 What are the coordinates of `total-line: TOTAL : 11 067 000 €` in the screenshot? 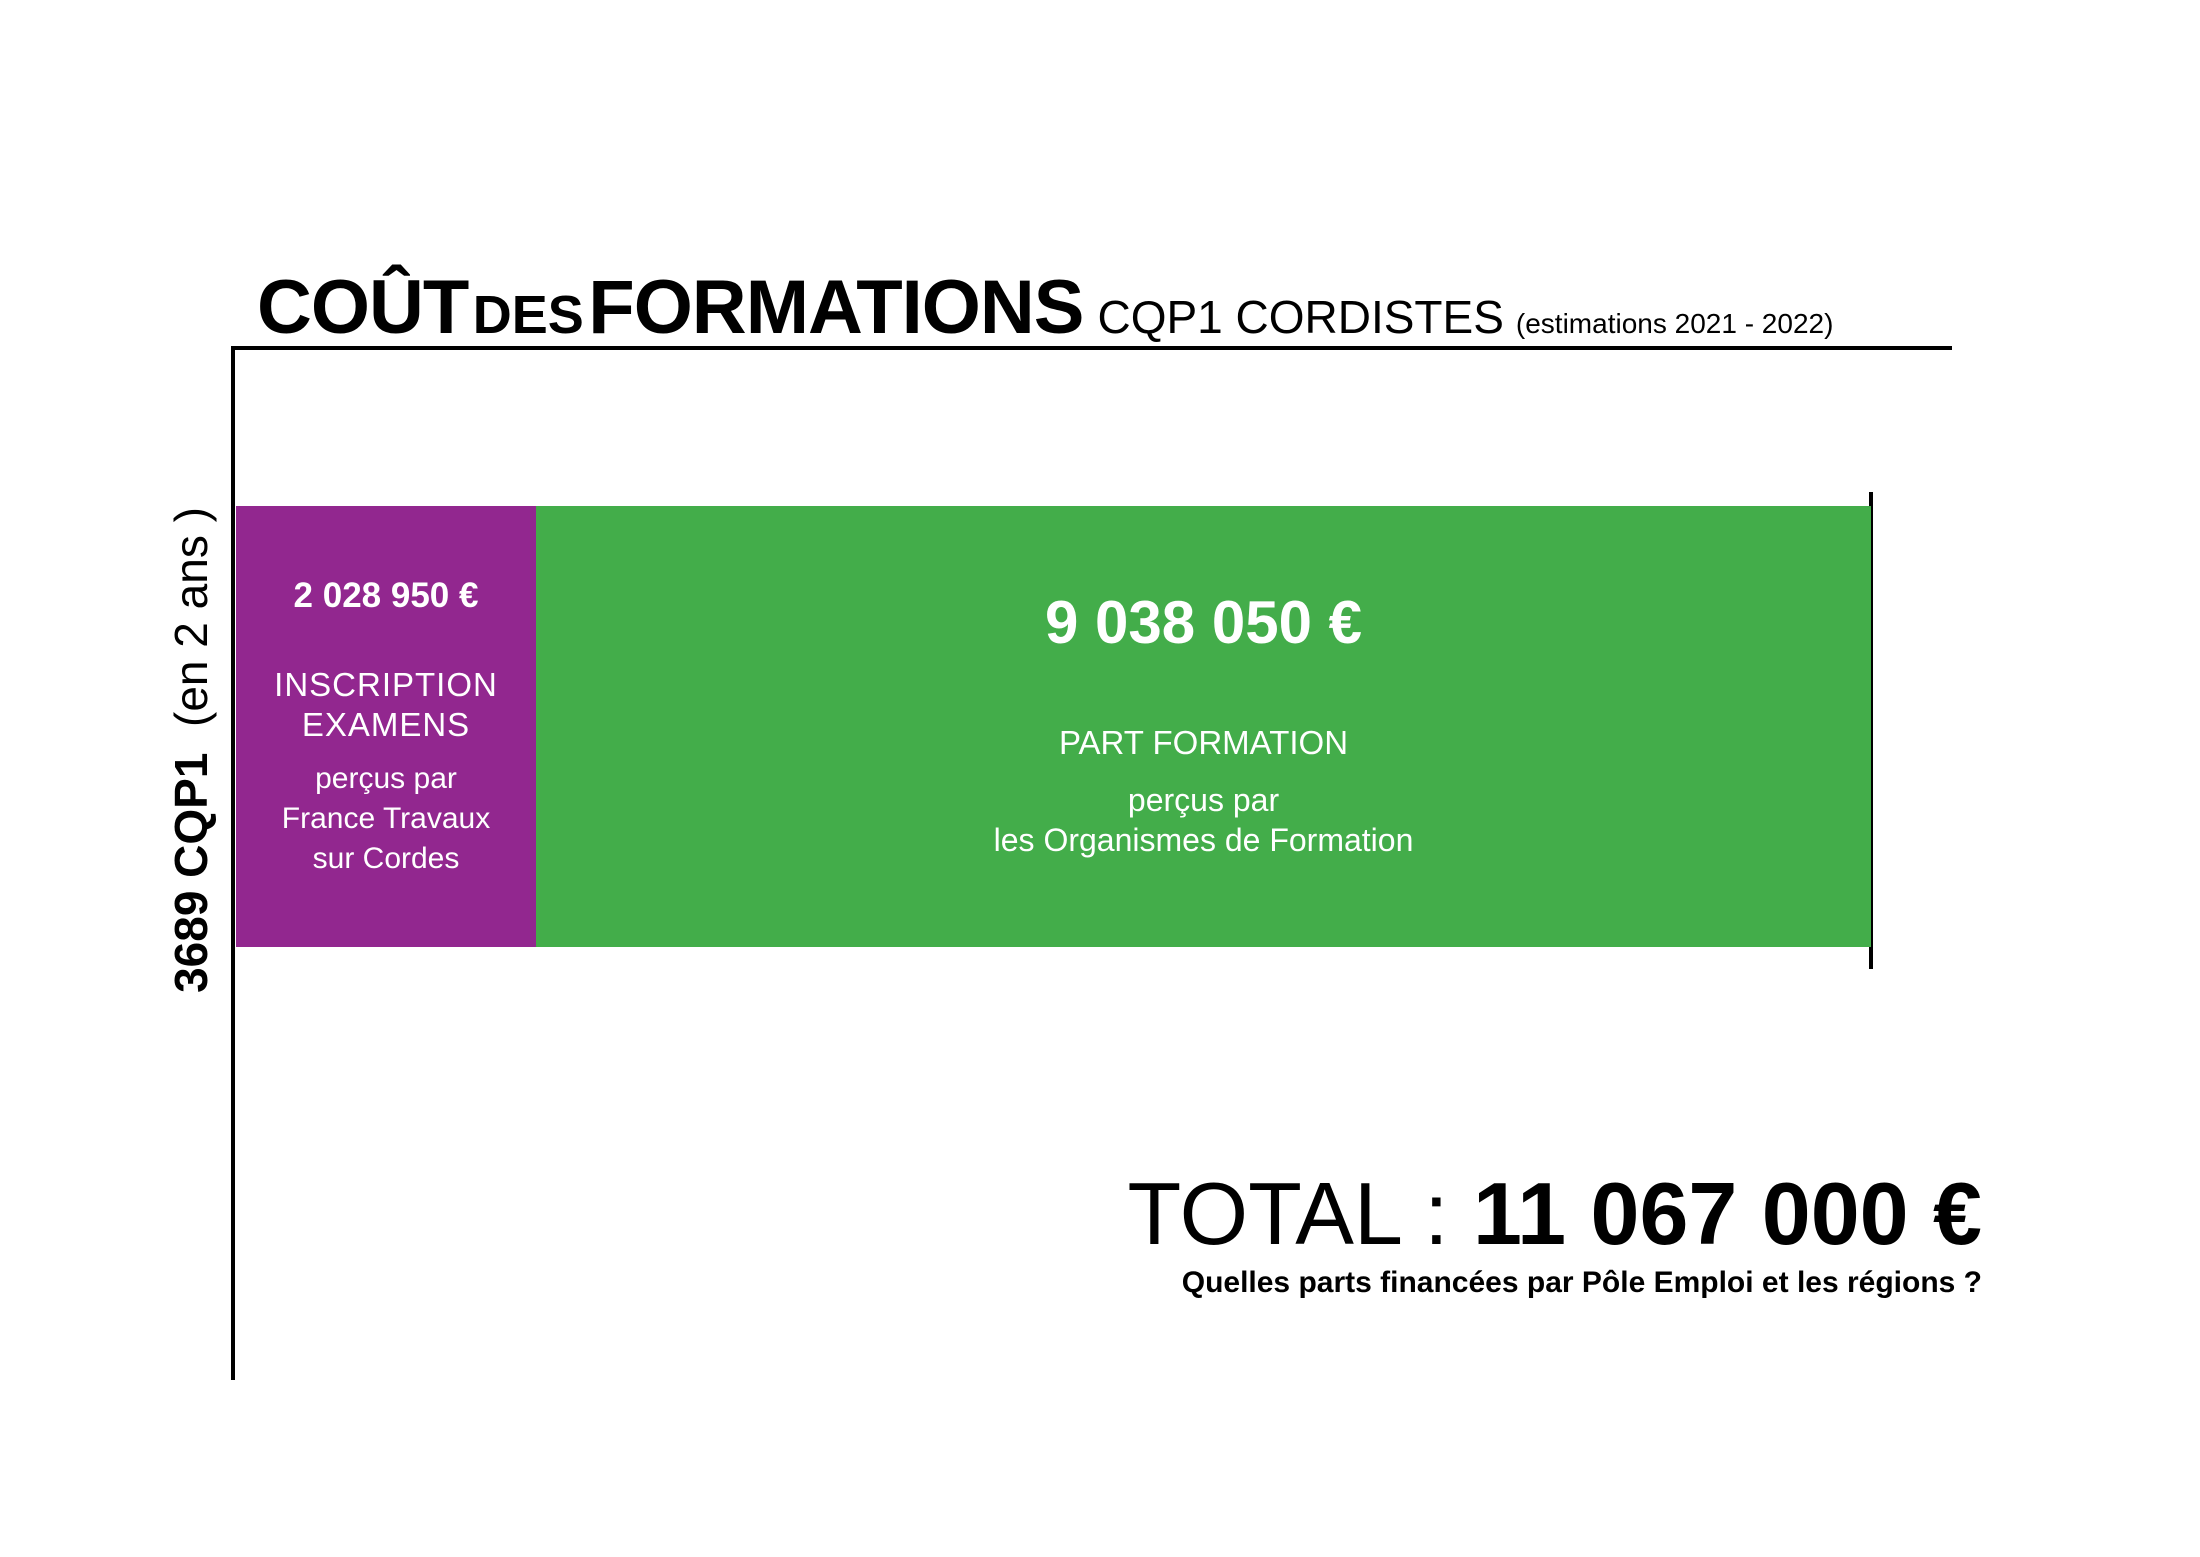 It's located at (1554, 1214).